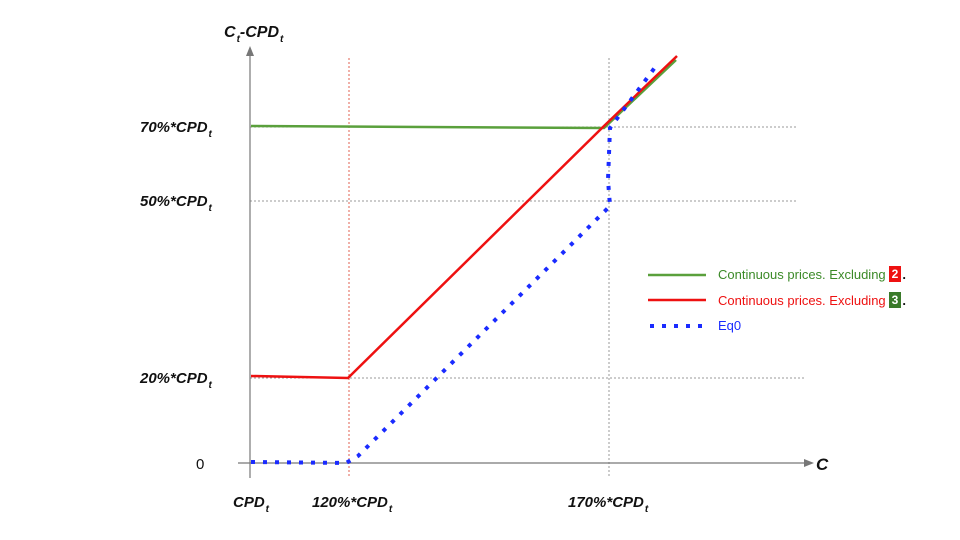 This screenshot has height=540, width=960. What do you see at coordinates (822, 464) in the screenshot?
I see `x-axis-title: C` at bounding box center [822, 464].